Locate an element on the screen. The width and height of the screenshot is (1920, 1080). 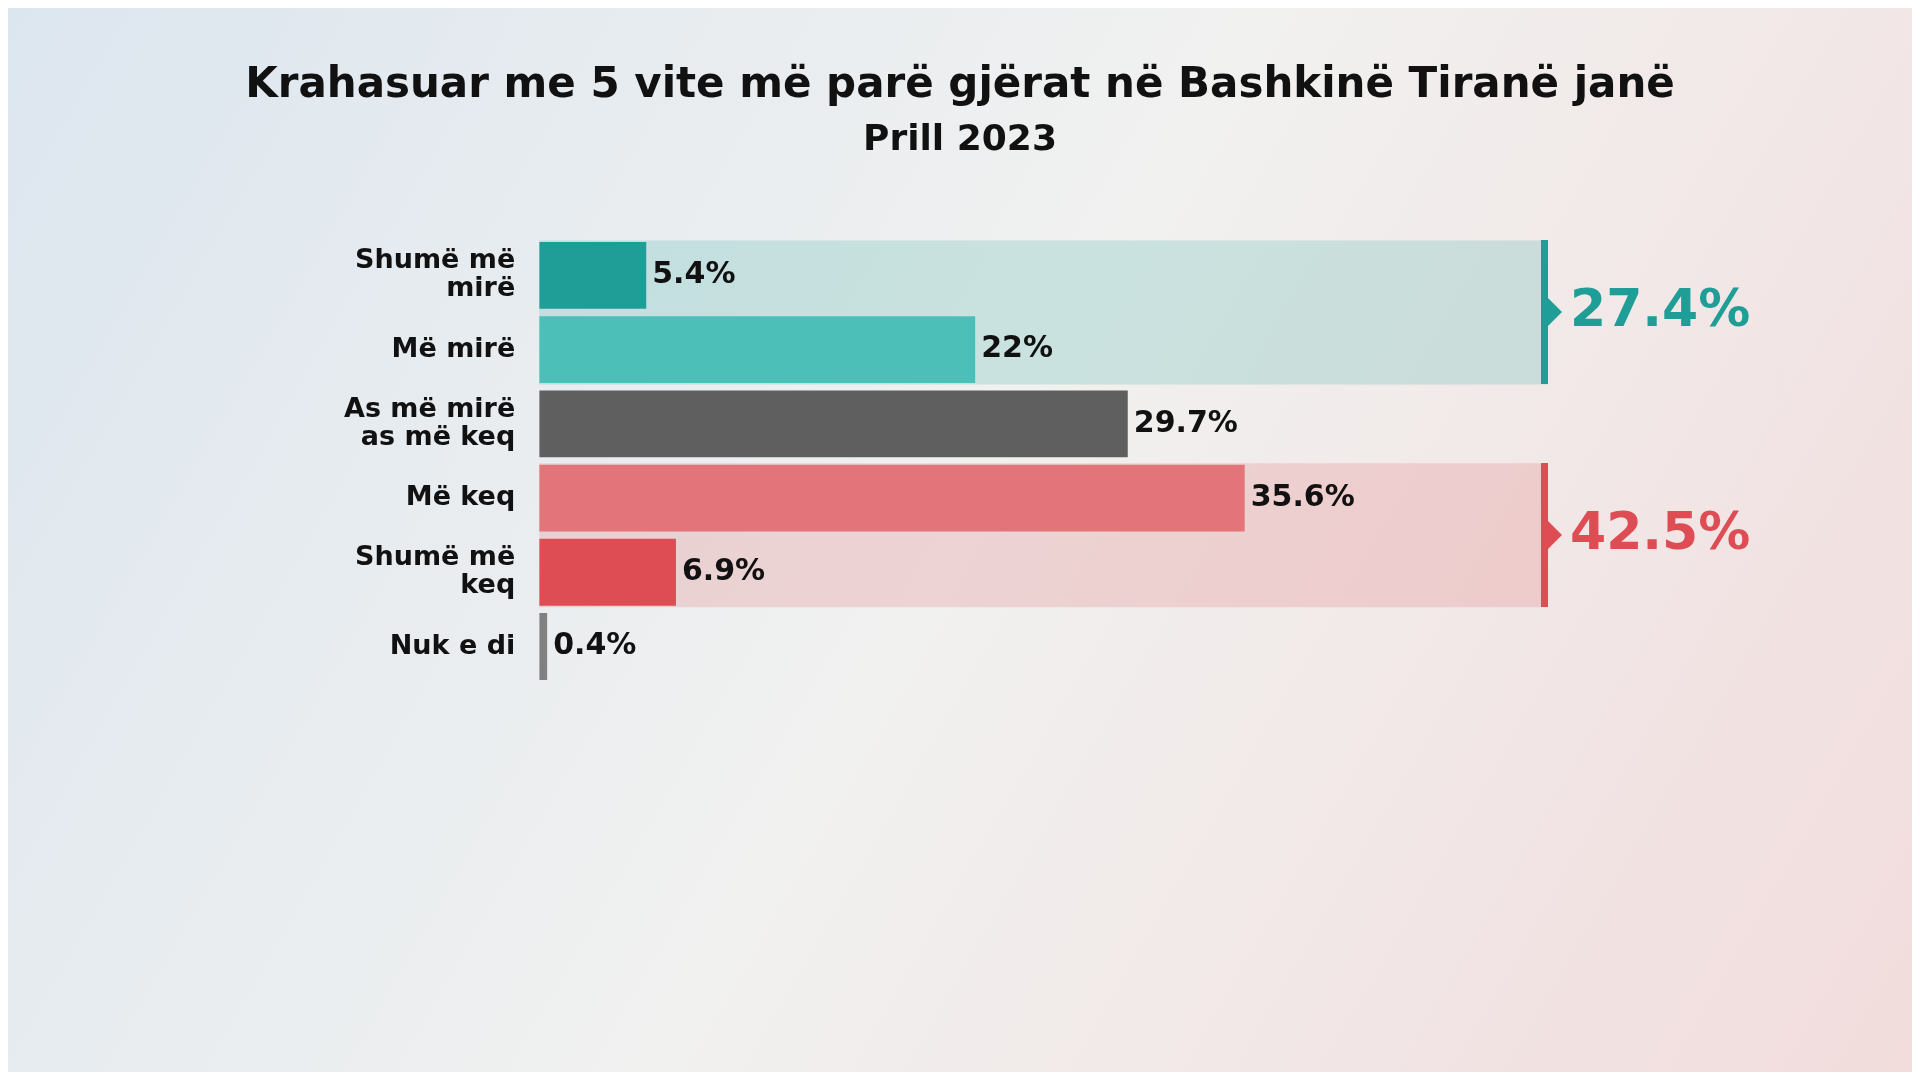
y-tick-label: Më mirë is located at coordinates (453, 347).